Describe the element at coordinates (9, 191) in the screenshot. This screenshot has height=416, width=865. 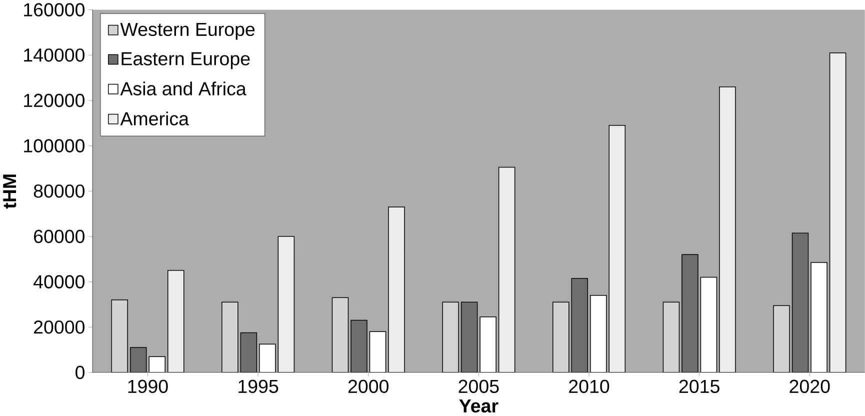
I see `y-axis-title: tHM` at that location.